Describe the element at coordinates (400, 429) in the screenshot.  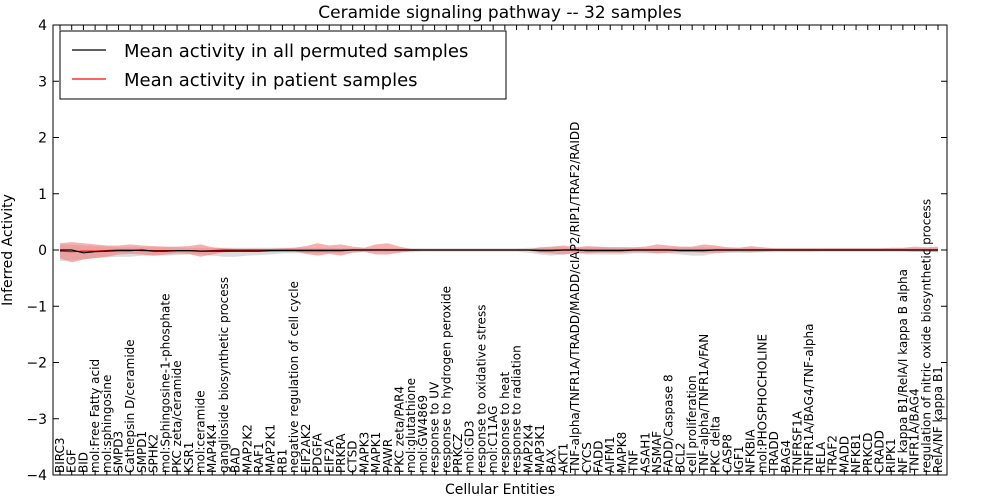
I see `x-tick-label: PKC zeta/PAR4` at that location.